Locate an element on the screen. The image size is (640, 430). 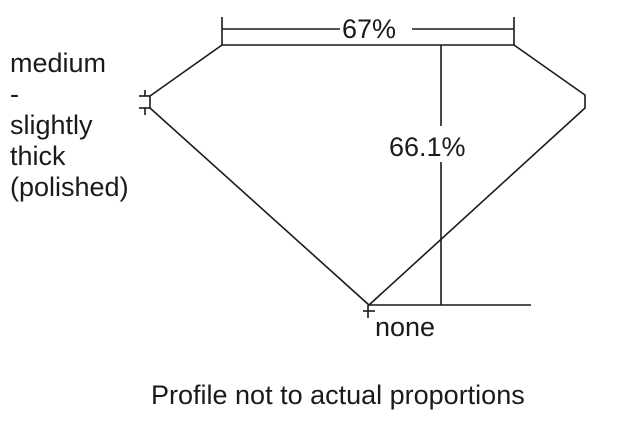
girdle-label: medium - slightly thick (polished) is located at coordinates (90, 125).